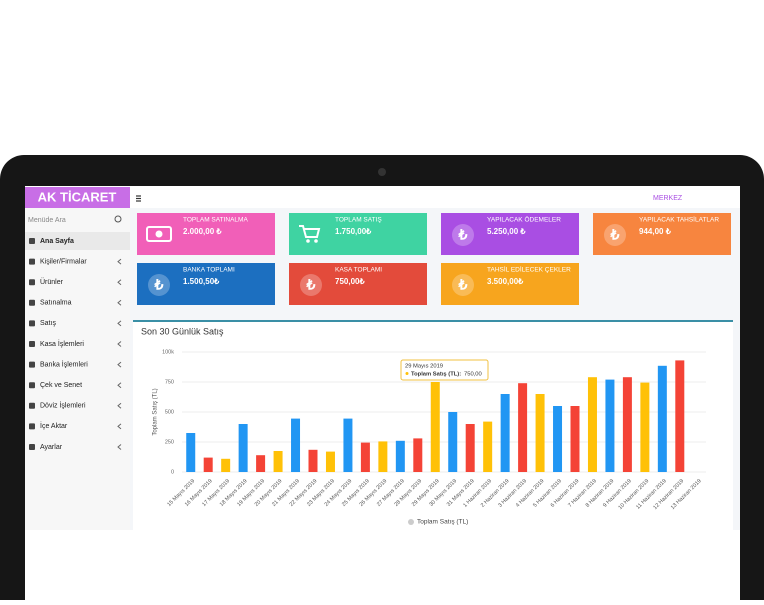  What do you see at coordinates (52, 282) in the screenshot?
I see `menu-item: Ürünler` at bounding box center [52, 282].